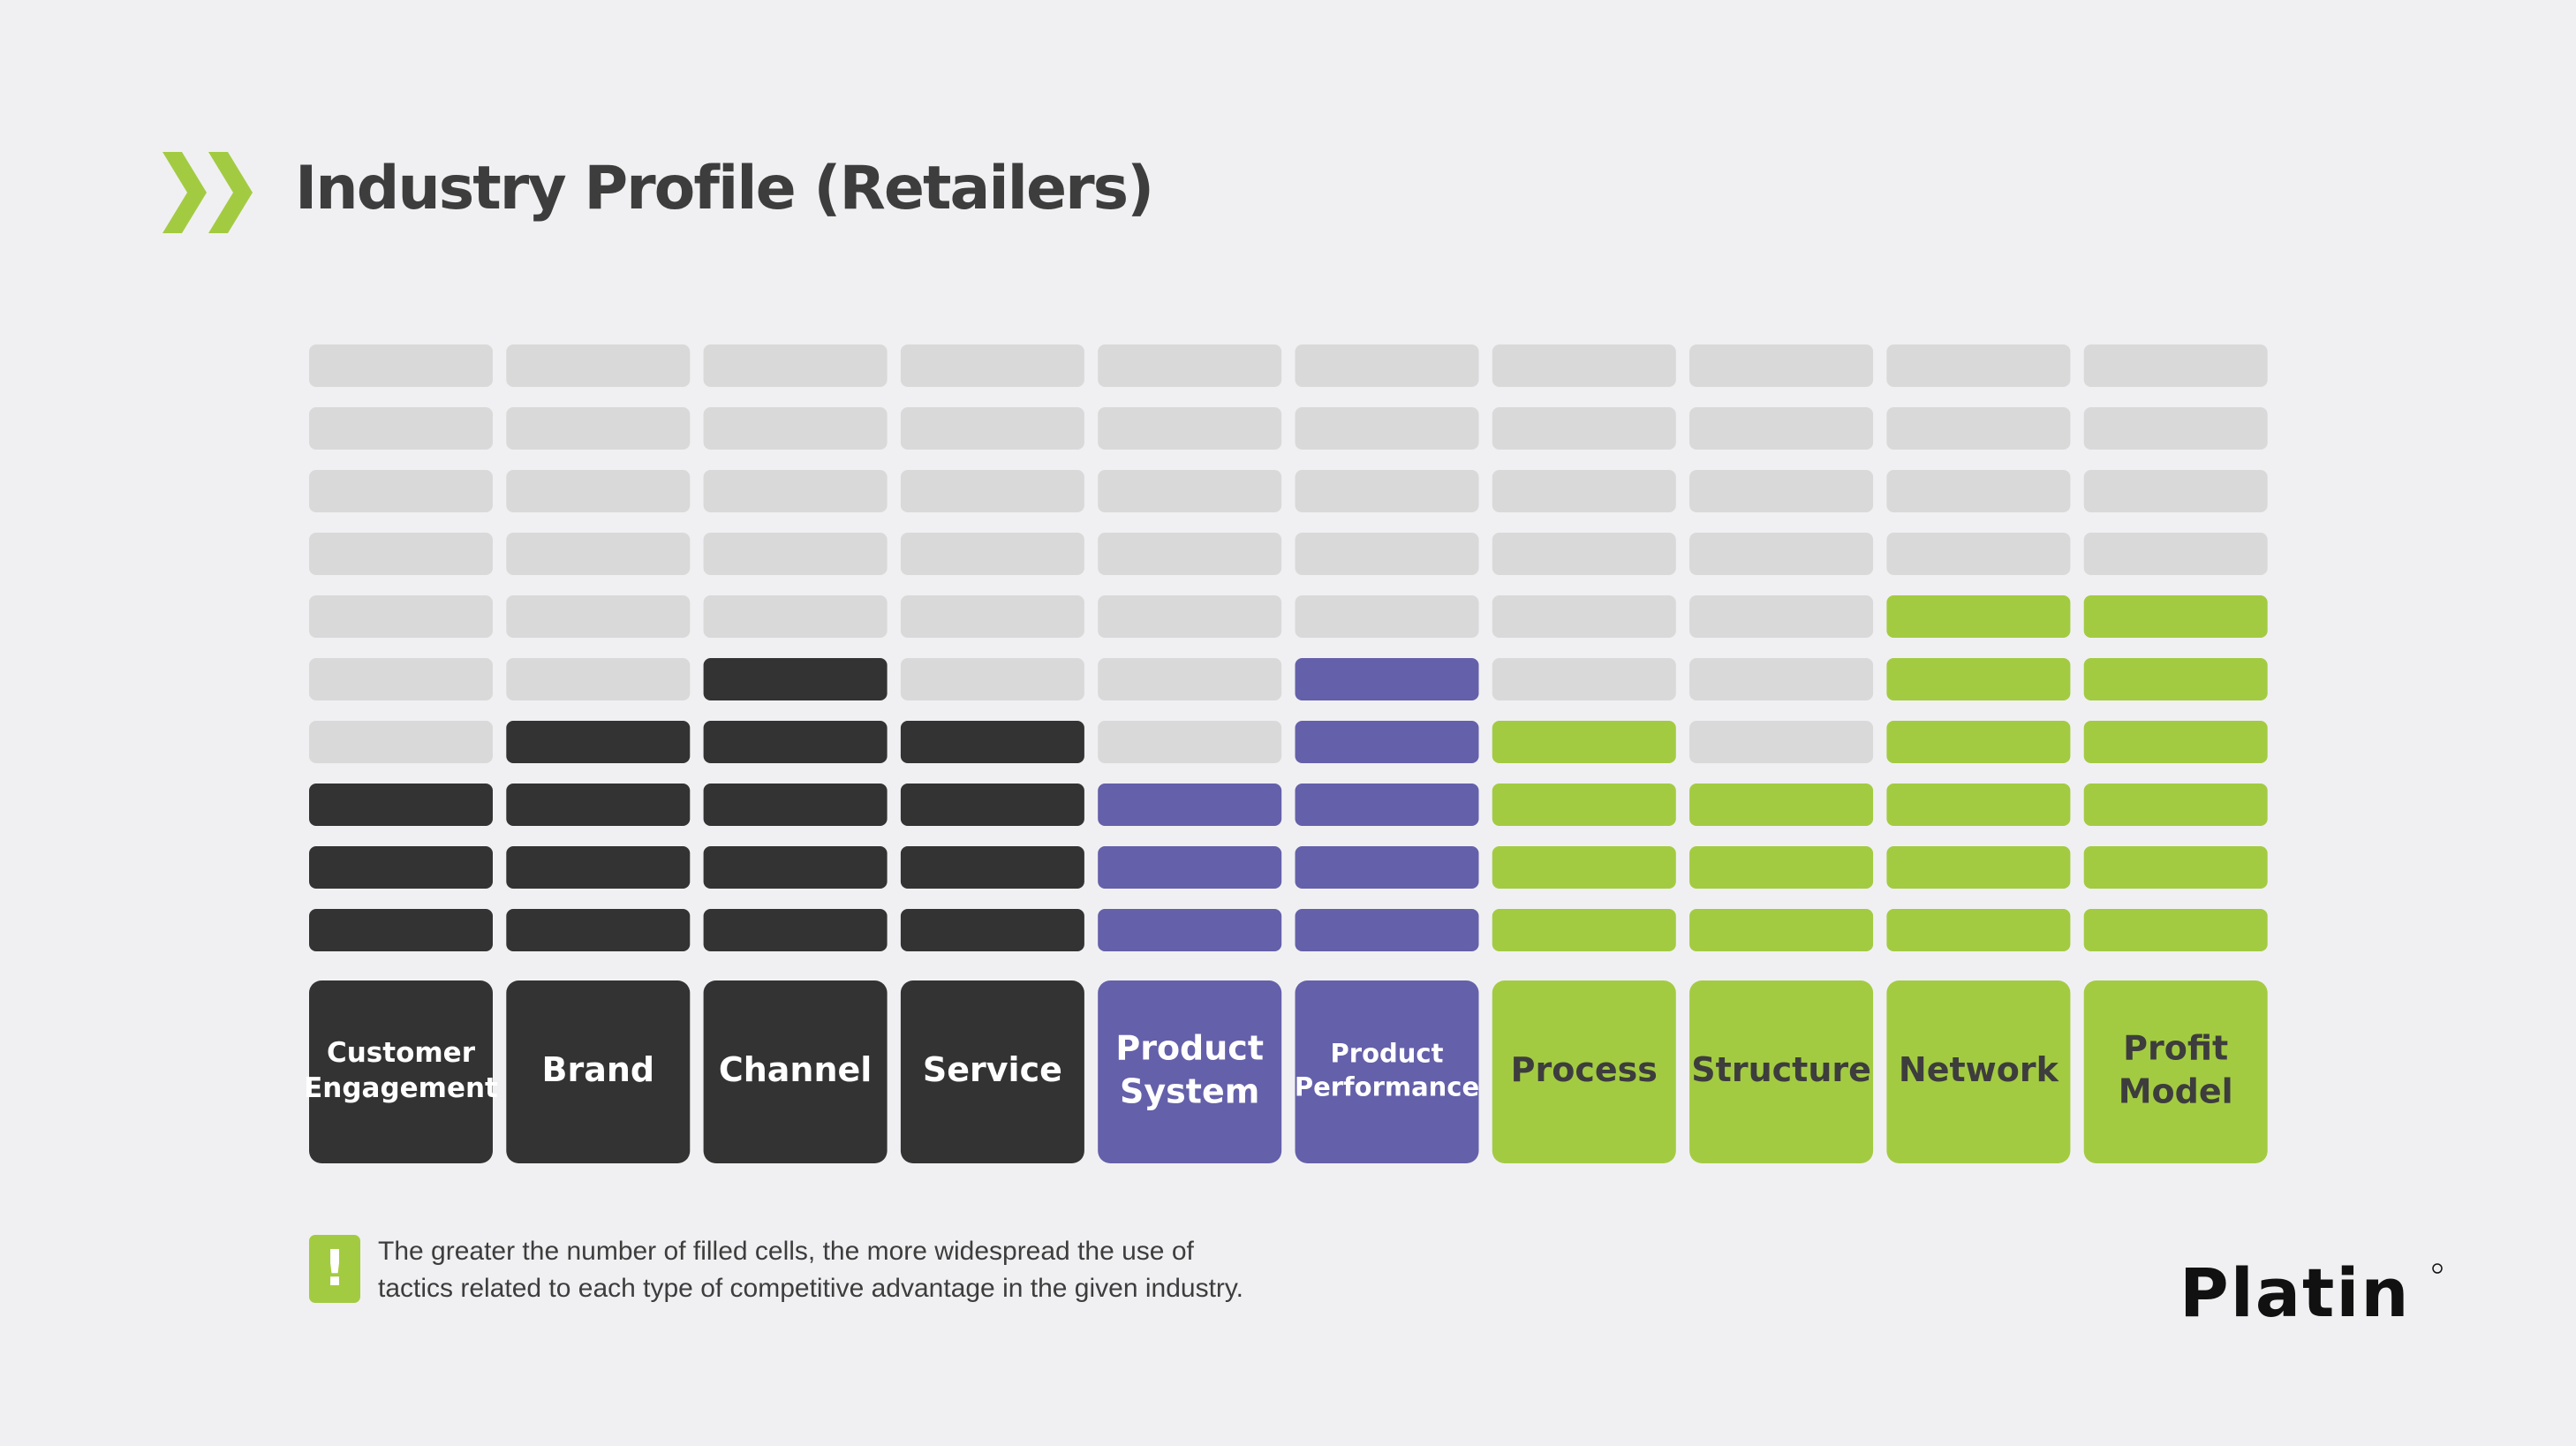 Image resolution: width=2576 pixels, height=1446 pixels. Describe the element at coordinates (2295, 1293) in the screenshot. I see `logo-text: Platin` at that location.